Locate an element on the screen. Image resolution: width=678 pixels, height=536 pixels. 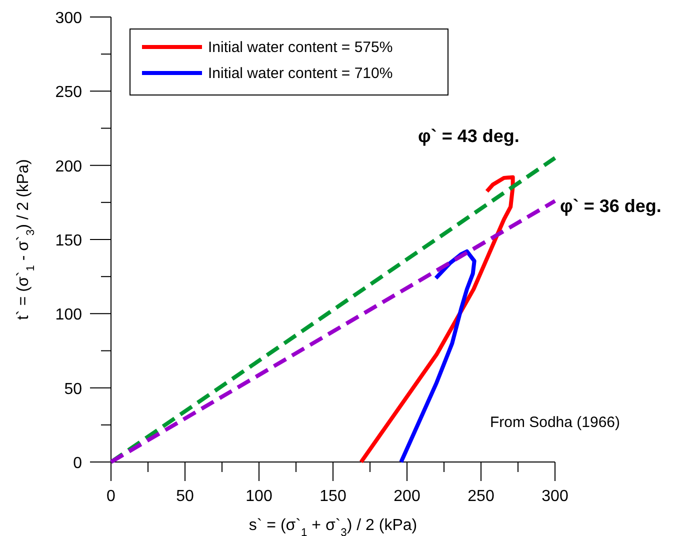
y-tick-label: 250 is located at coordinates (68, 93).